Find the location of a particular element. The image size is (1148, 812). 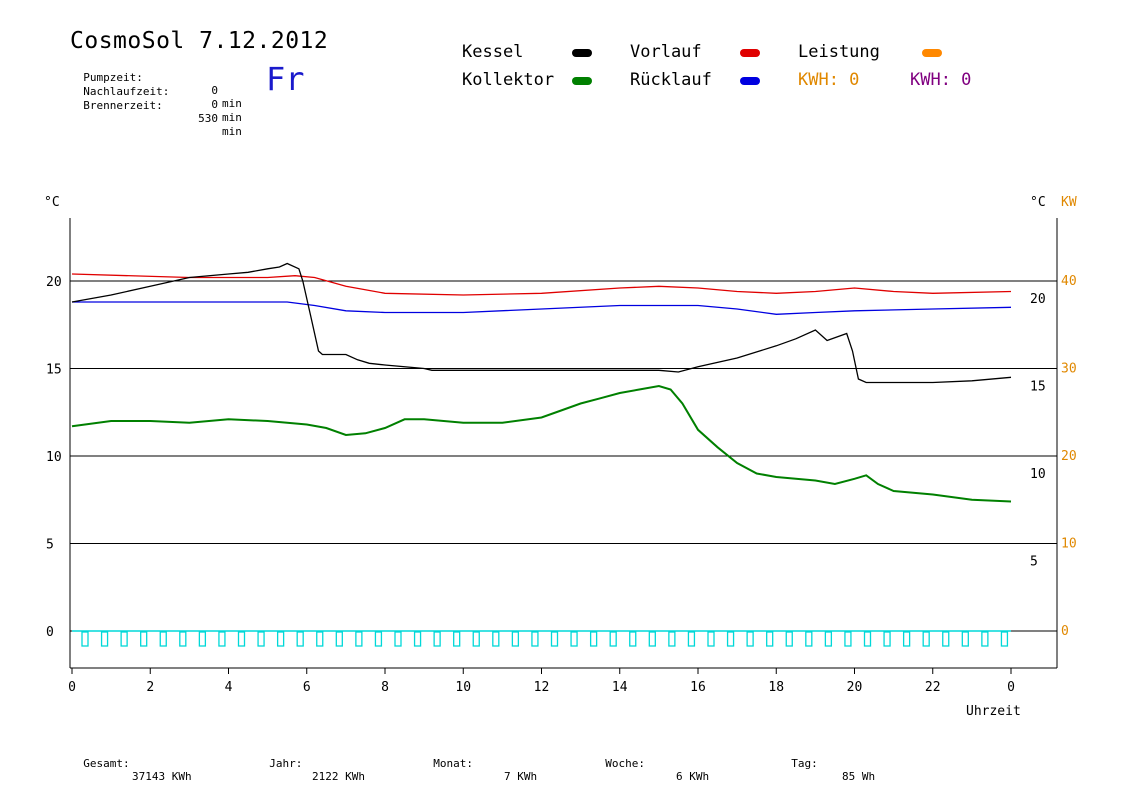

x-tick-label: 12 is located at coordinates (542, 687).